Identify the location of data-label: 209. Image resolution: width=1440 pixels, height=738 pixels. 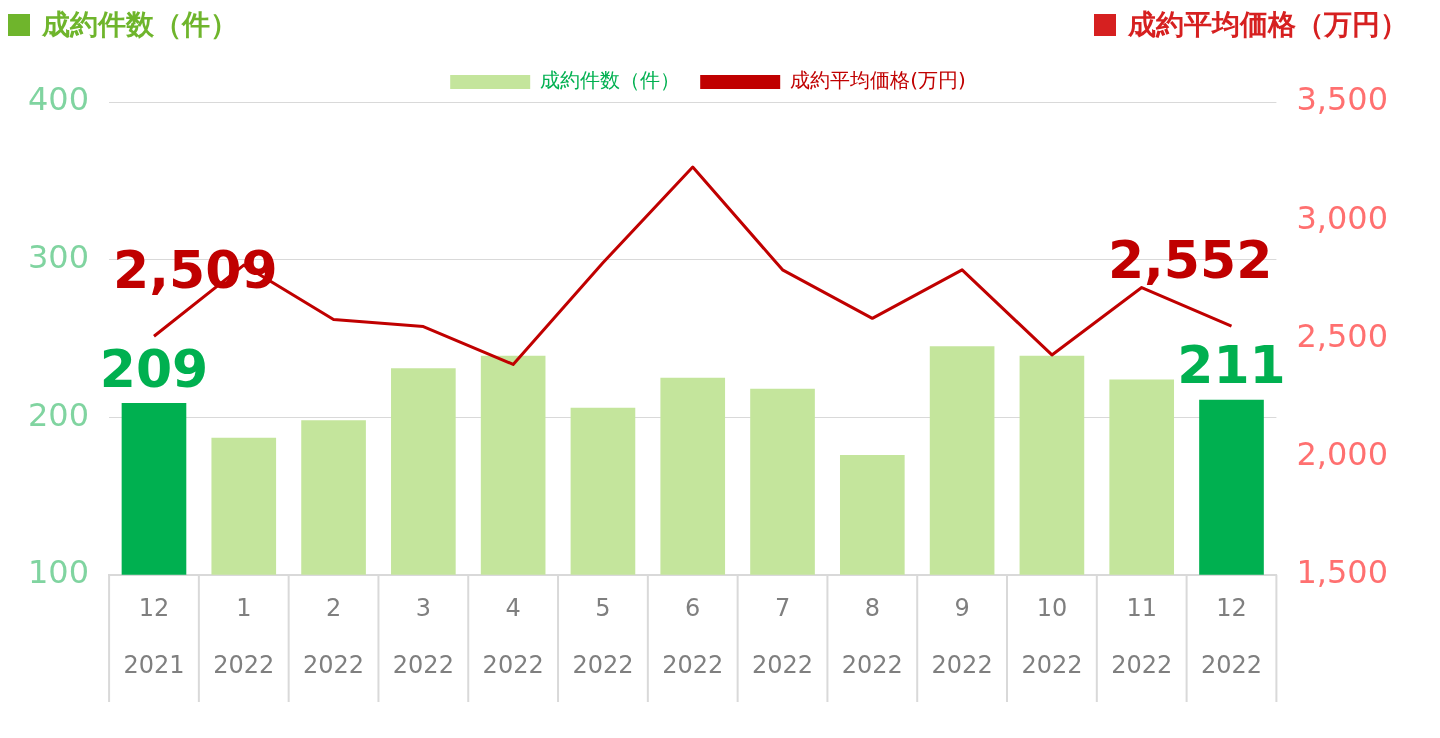
(154, 368).